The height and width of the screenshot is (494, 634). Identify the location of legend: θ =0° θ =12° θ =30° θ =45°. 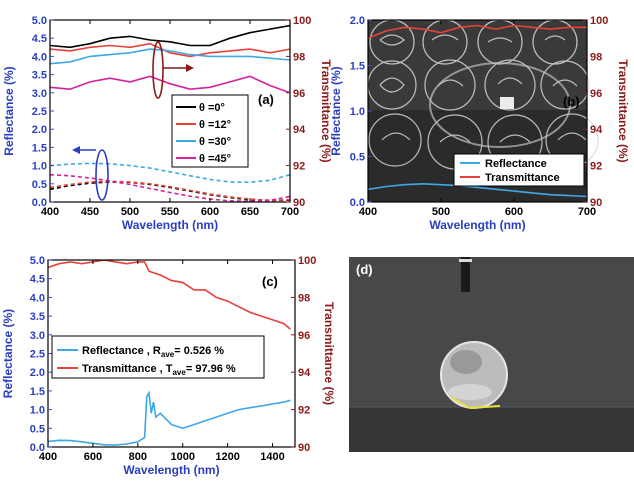
(210, 131).